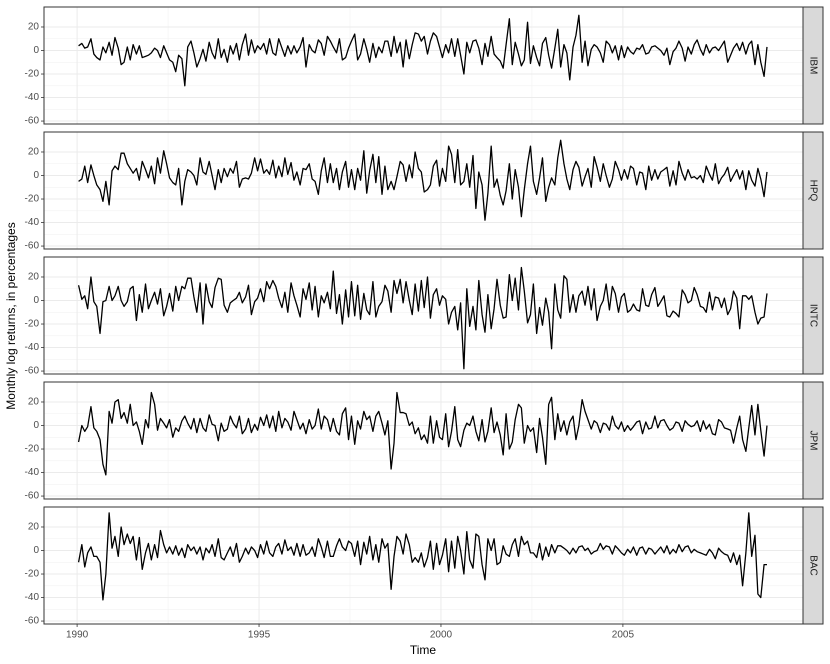 The height and width of the screenshot is (664, 830). Describe the element at coordinates (623, 635) in the screenshot. I see `x-tick-label: 2005` at that location.